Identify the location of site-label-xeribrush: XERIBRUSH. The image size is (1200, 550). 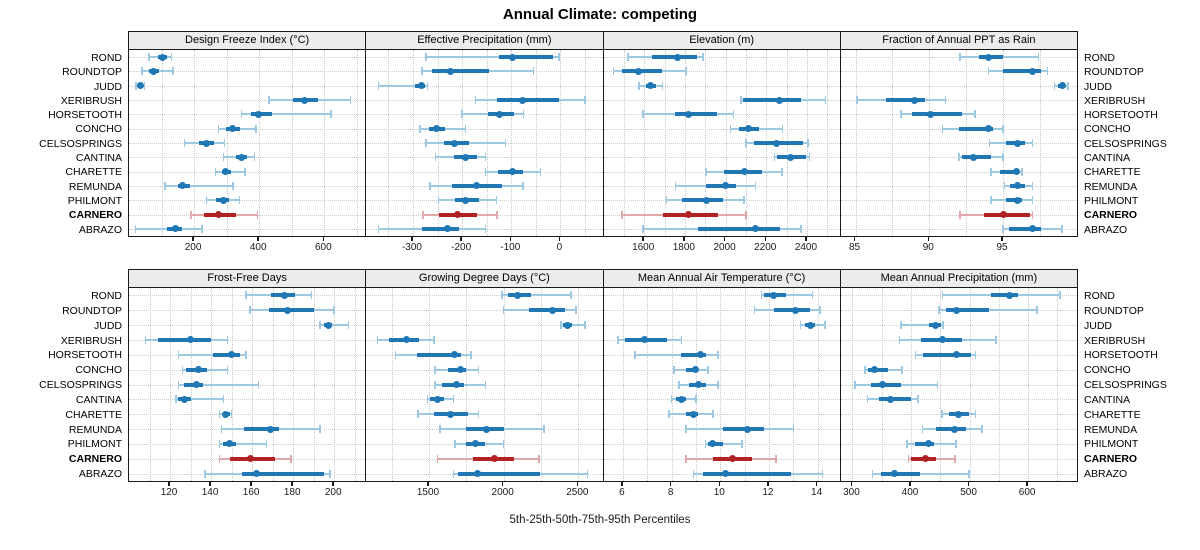
(1115, 340).